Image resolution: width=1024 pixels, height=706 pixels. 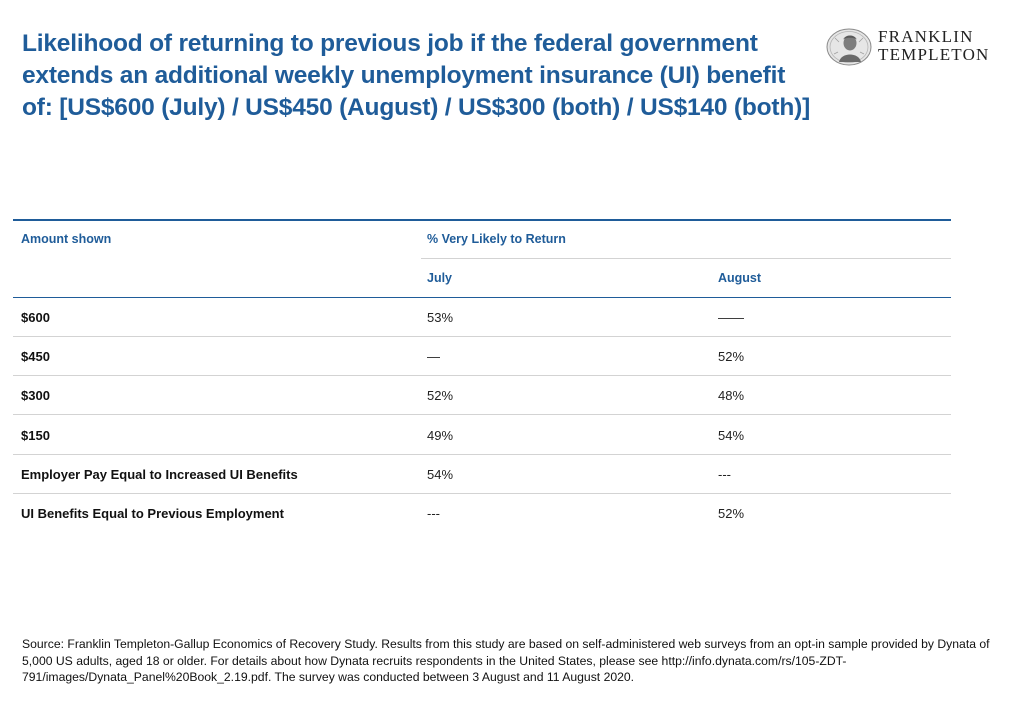 I want to click on cell-employer-pay-july: 54%, so click(x=440, y=474).